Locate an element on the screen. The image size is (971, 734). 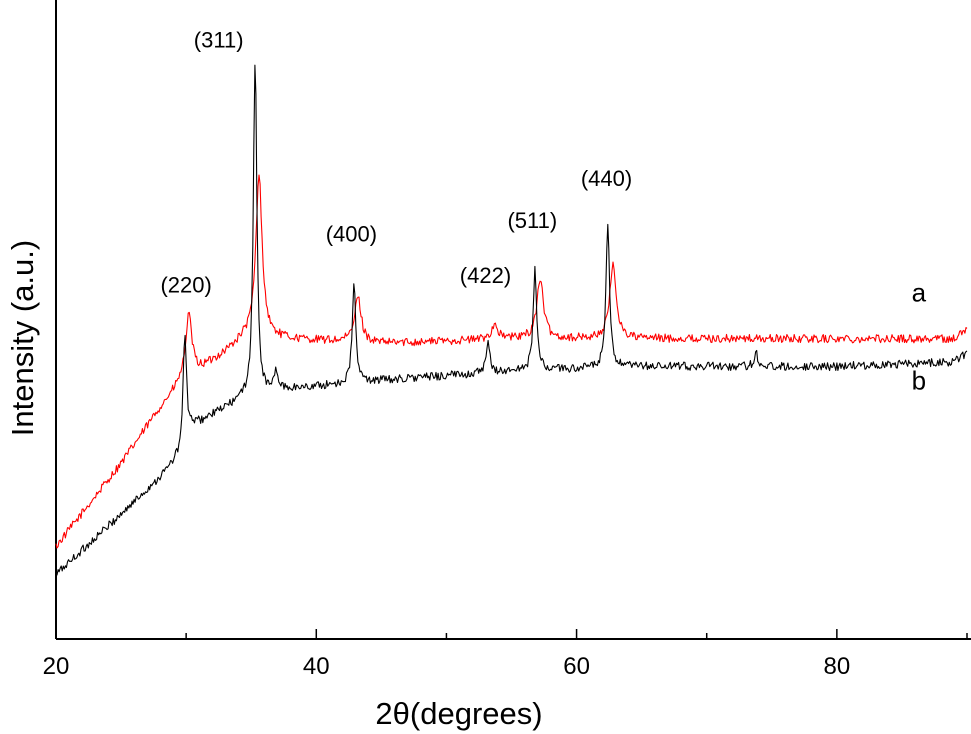
peak-label: (220) is located at coordinates (185, 284).